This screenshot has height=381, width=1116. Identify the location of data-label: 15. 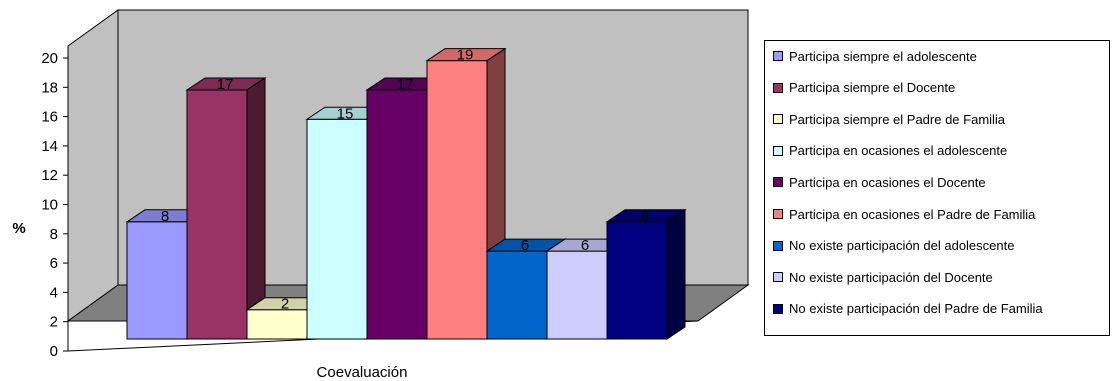
(345, 113).